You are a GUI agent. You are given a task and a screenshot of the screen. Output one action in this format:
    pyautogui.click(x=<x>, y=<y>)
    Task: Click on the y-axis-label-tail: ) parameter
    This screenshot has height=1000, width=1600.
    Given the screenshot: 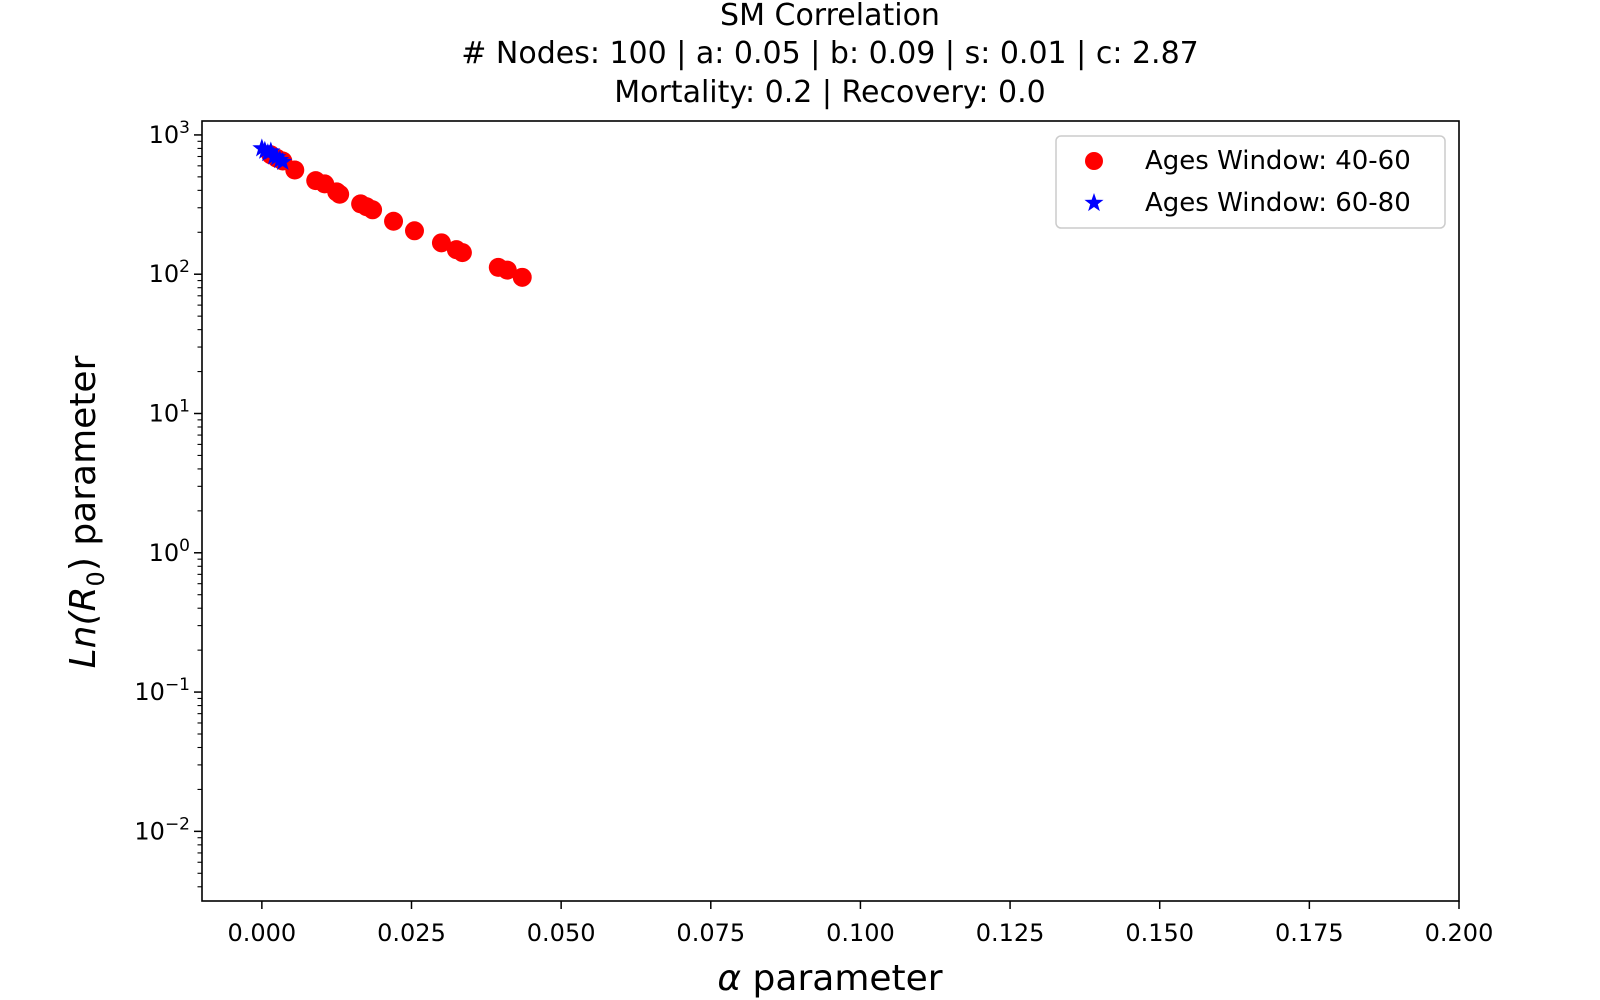 What is the action you would take?
    pyautogui.click(x=83, y=463)
    